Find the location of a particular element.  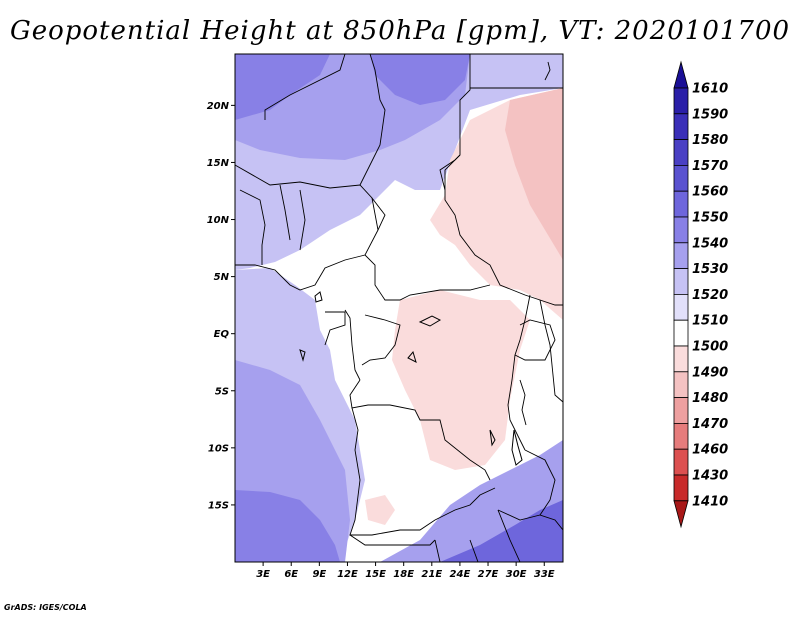

lat-tick-label: 10N is located at coordinates (218, 220).